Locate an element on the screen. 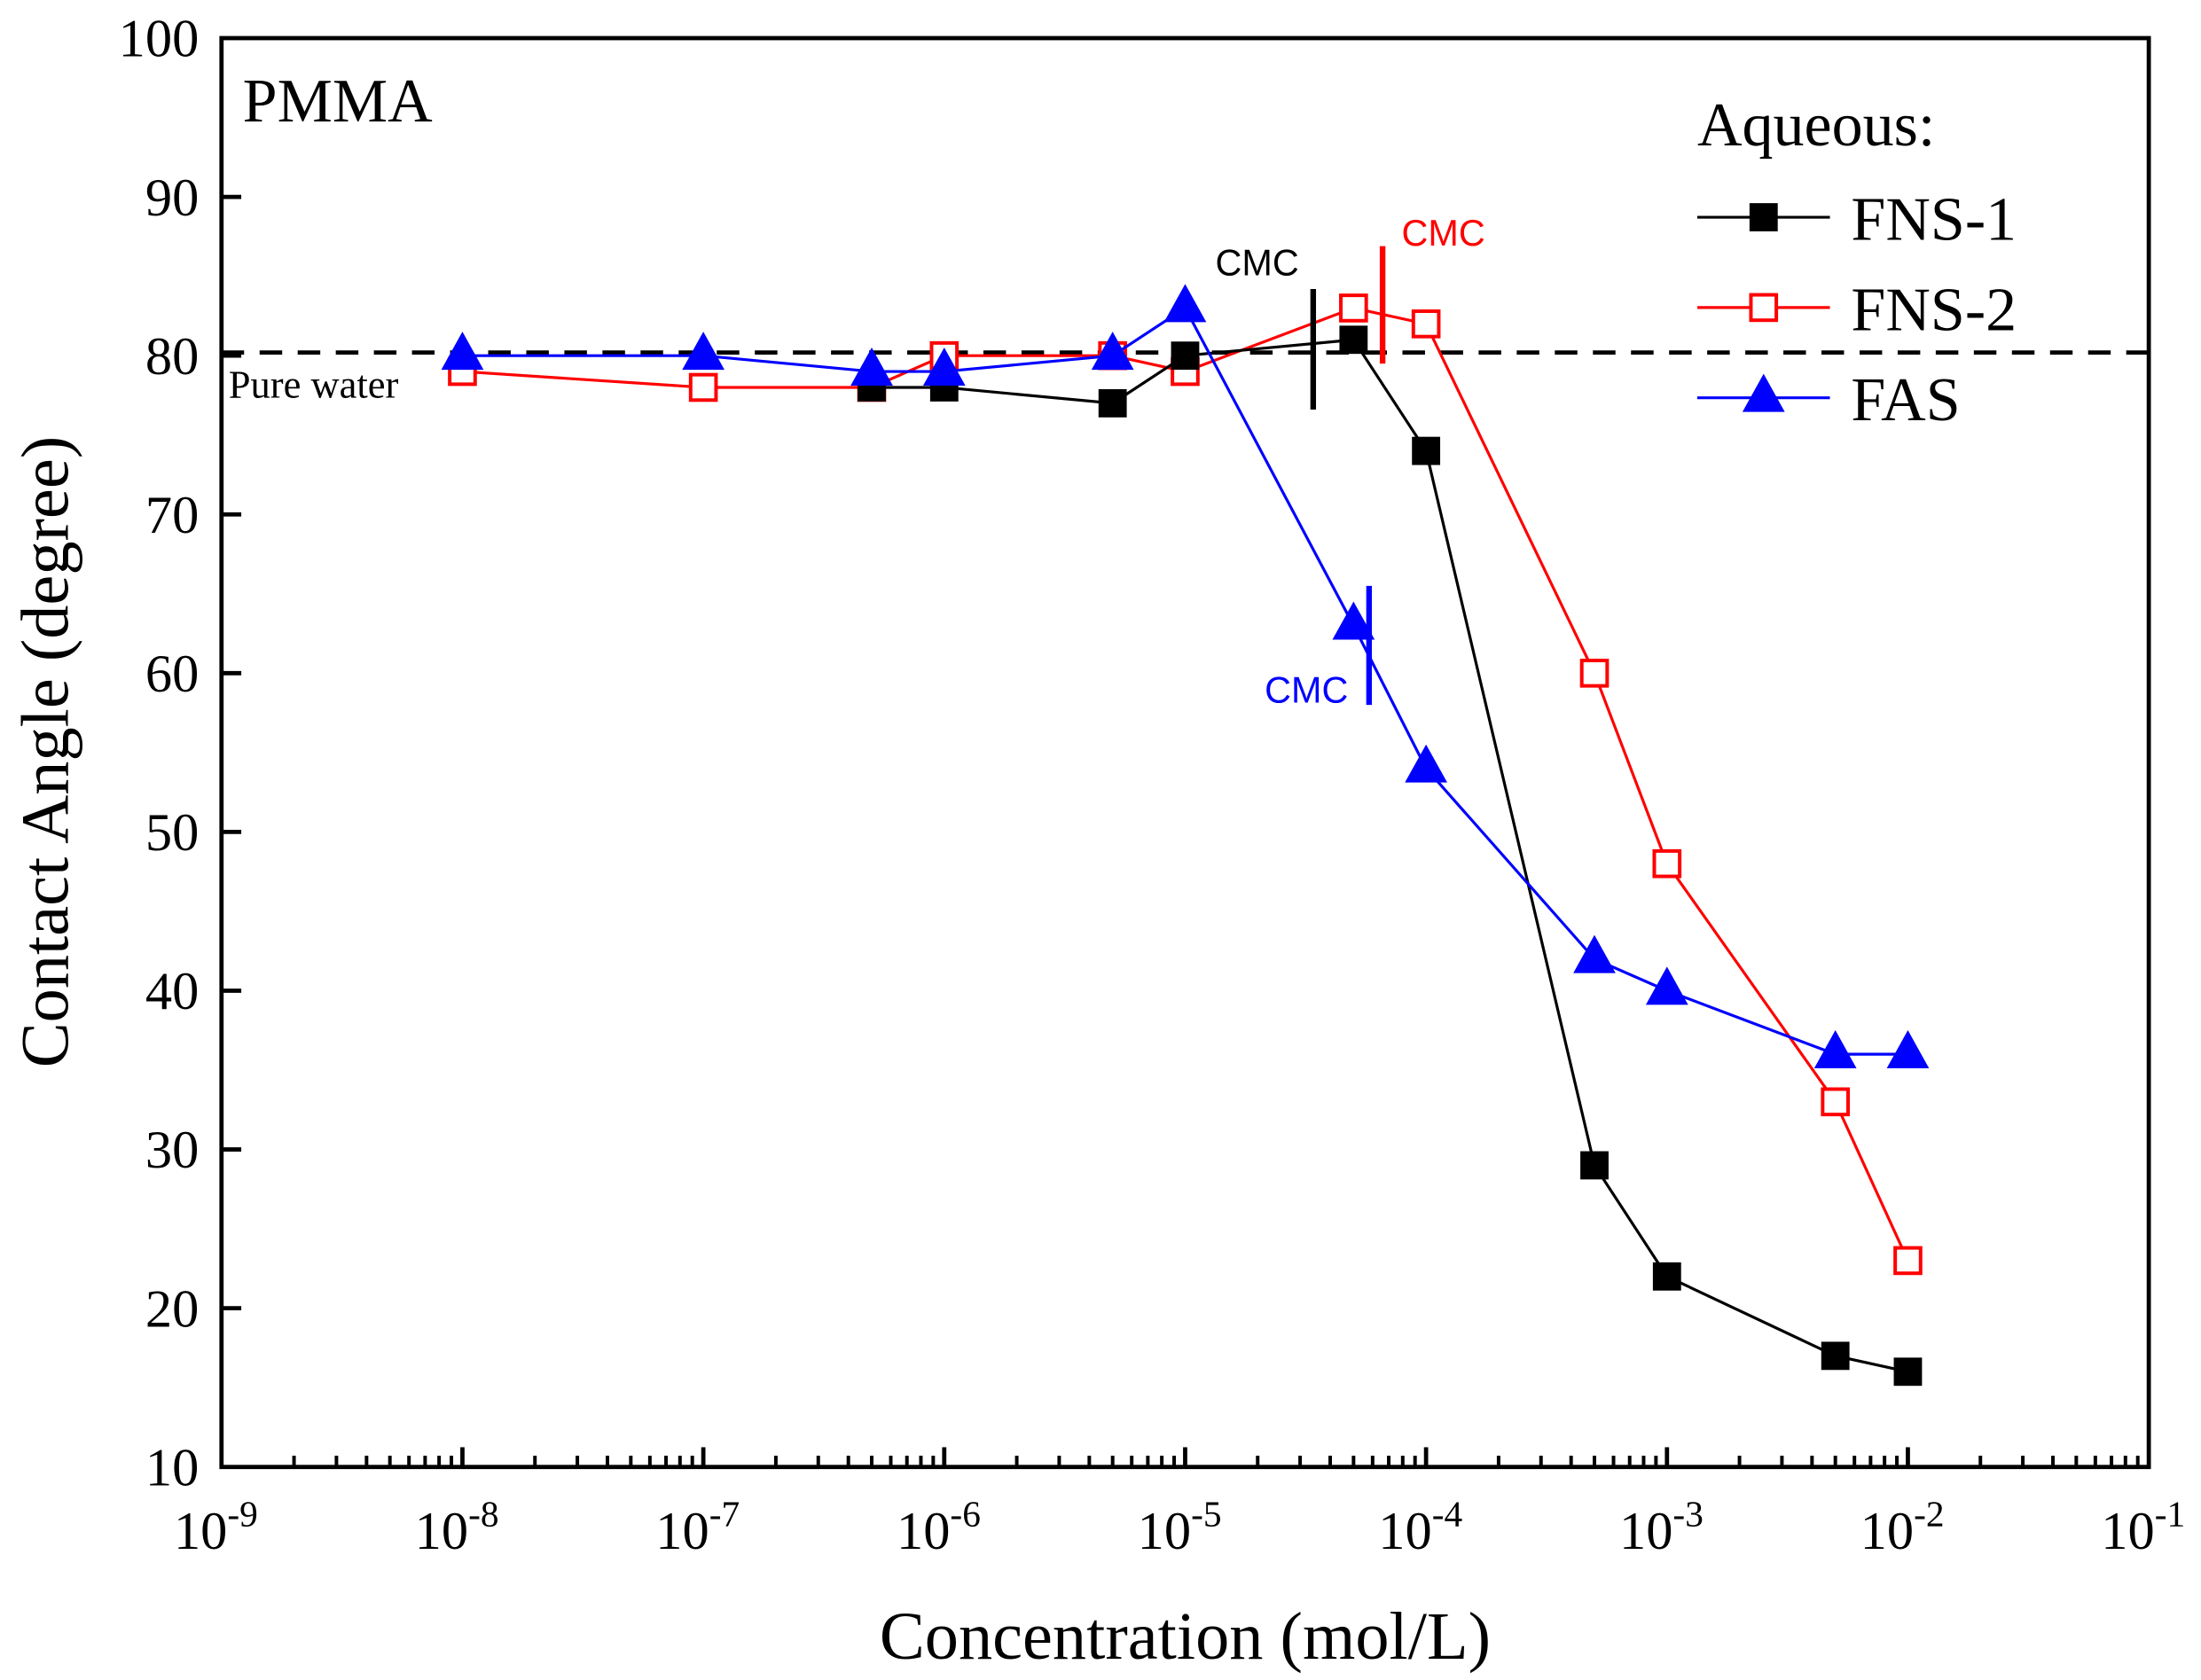 The width and height of the screenshot is (2201, 1680). y-tick-label: 80 is located at coordinates (172, 357).